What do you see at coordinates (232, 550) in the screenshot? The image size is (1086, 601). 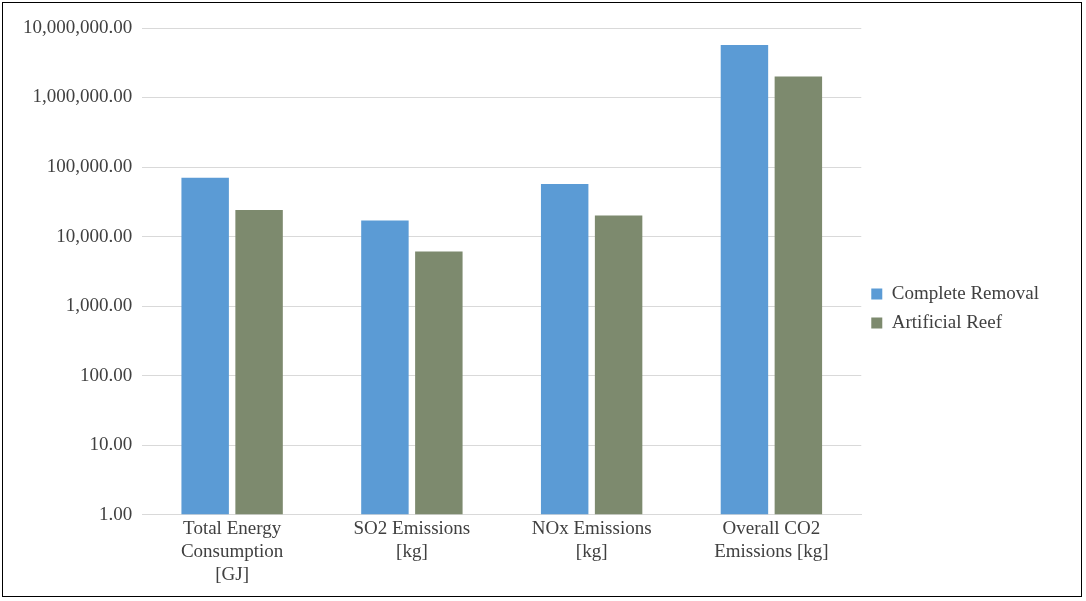 I see `x-tick-label: Total Energy Consumption [GJ]` at bounding box center [232, 550].